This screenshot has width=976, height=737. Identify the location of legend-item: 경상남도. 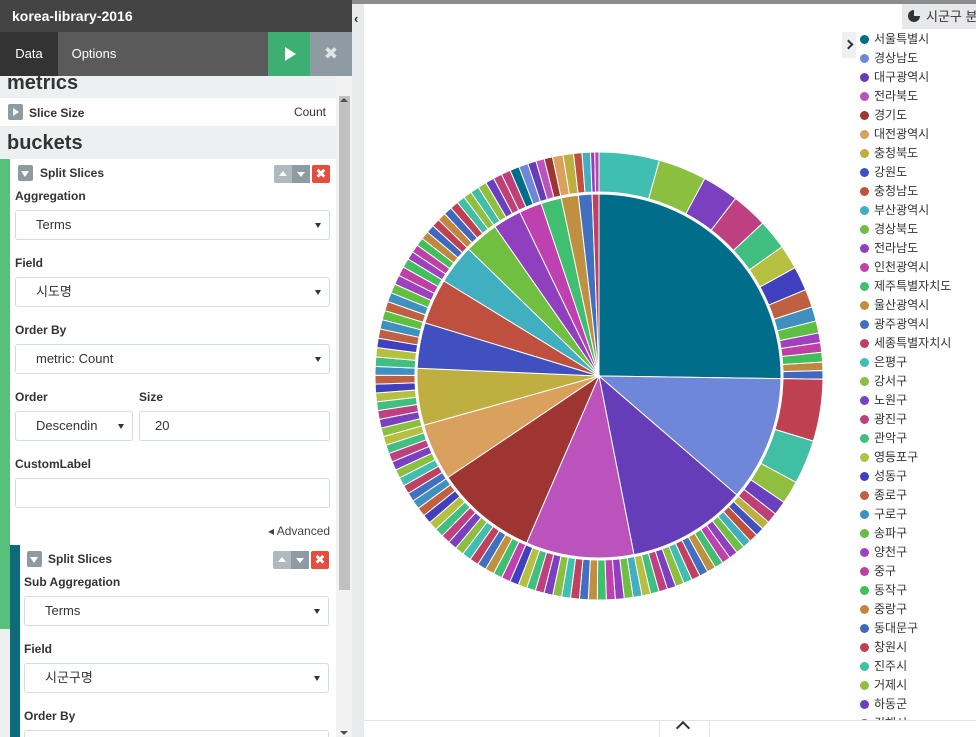
(889, 58).